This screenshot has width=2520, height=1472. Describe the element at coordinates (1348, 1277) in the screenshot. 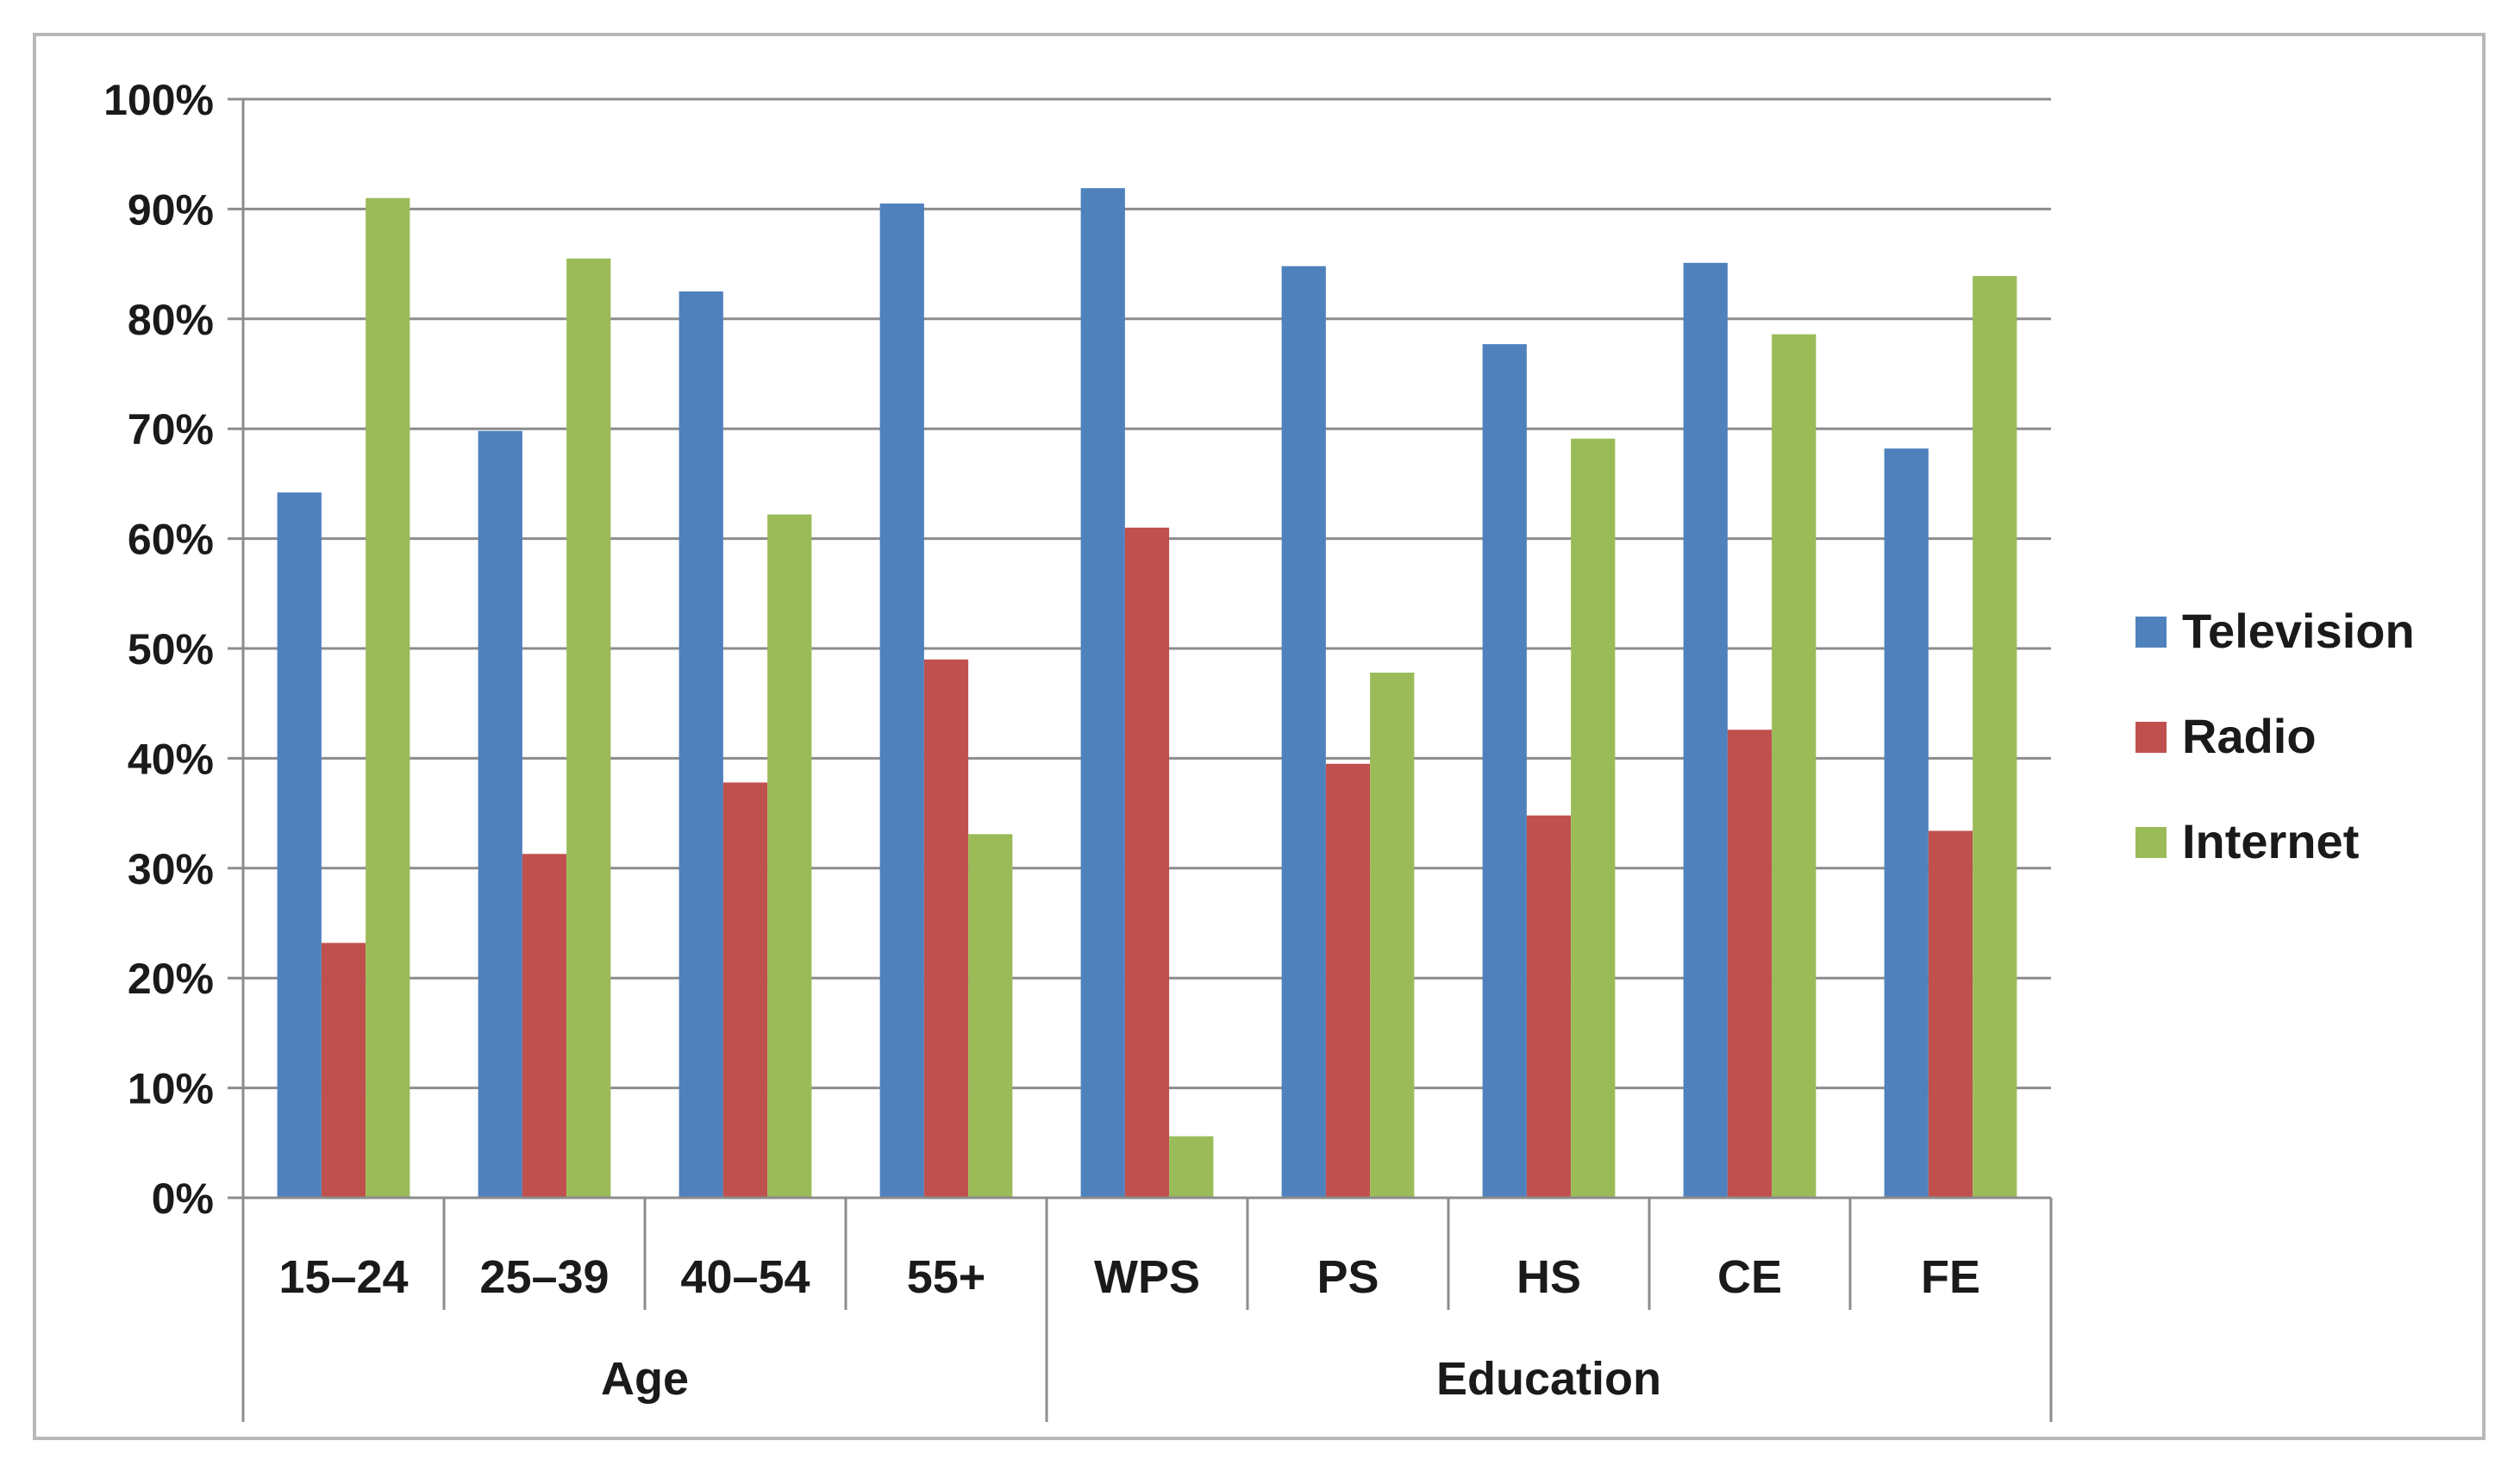

I see `x-tick-label: PS` at that location.